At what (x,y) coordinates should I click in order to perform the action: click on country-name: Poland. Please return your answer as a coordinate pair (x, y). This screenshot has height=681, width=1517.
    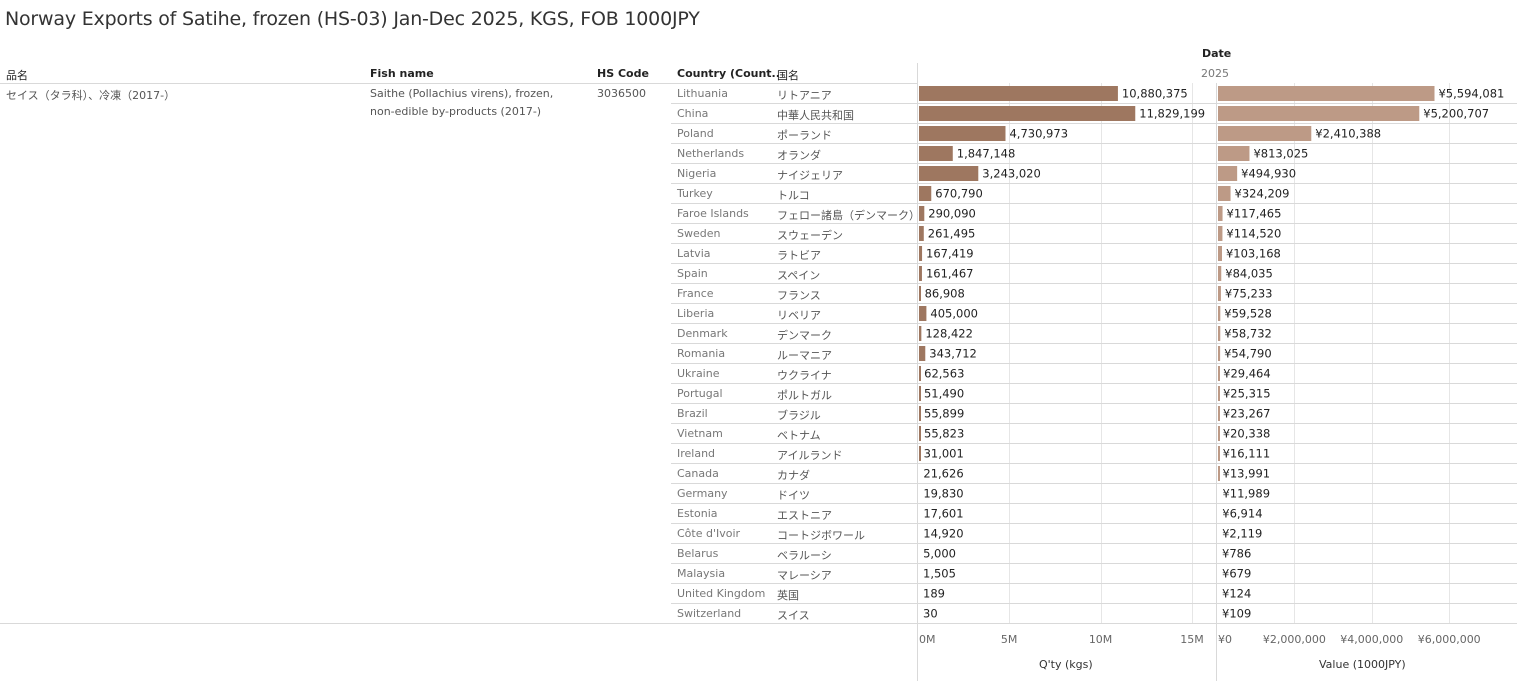
    Looking at the image, I should click on (695, 133).